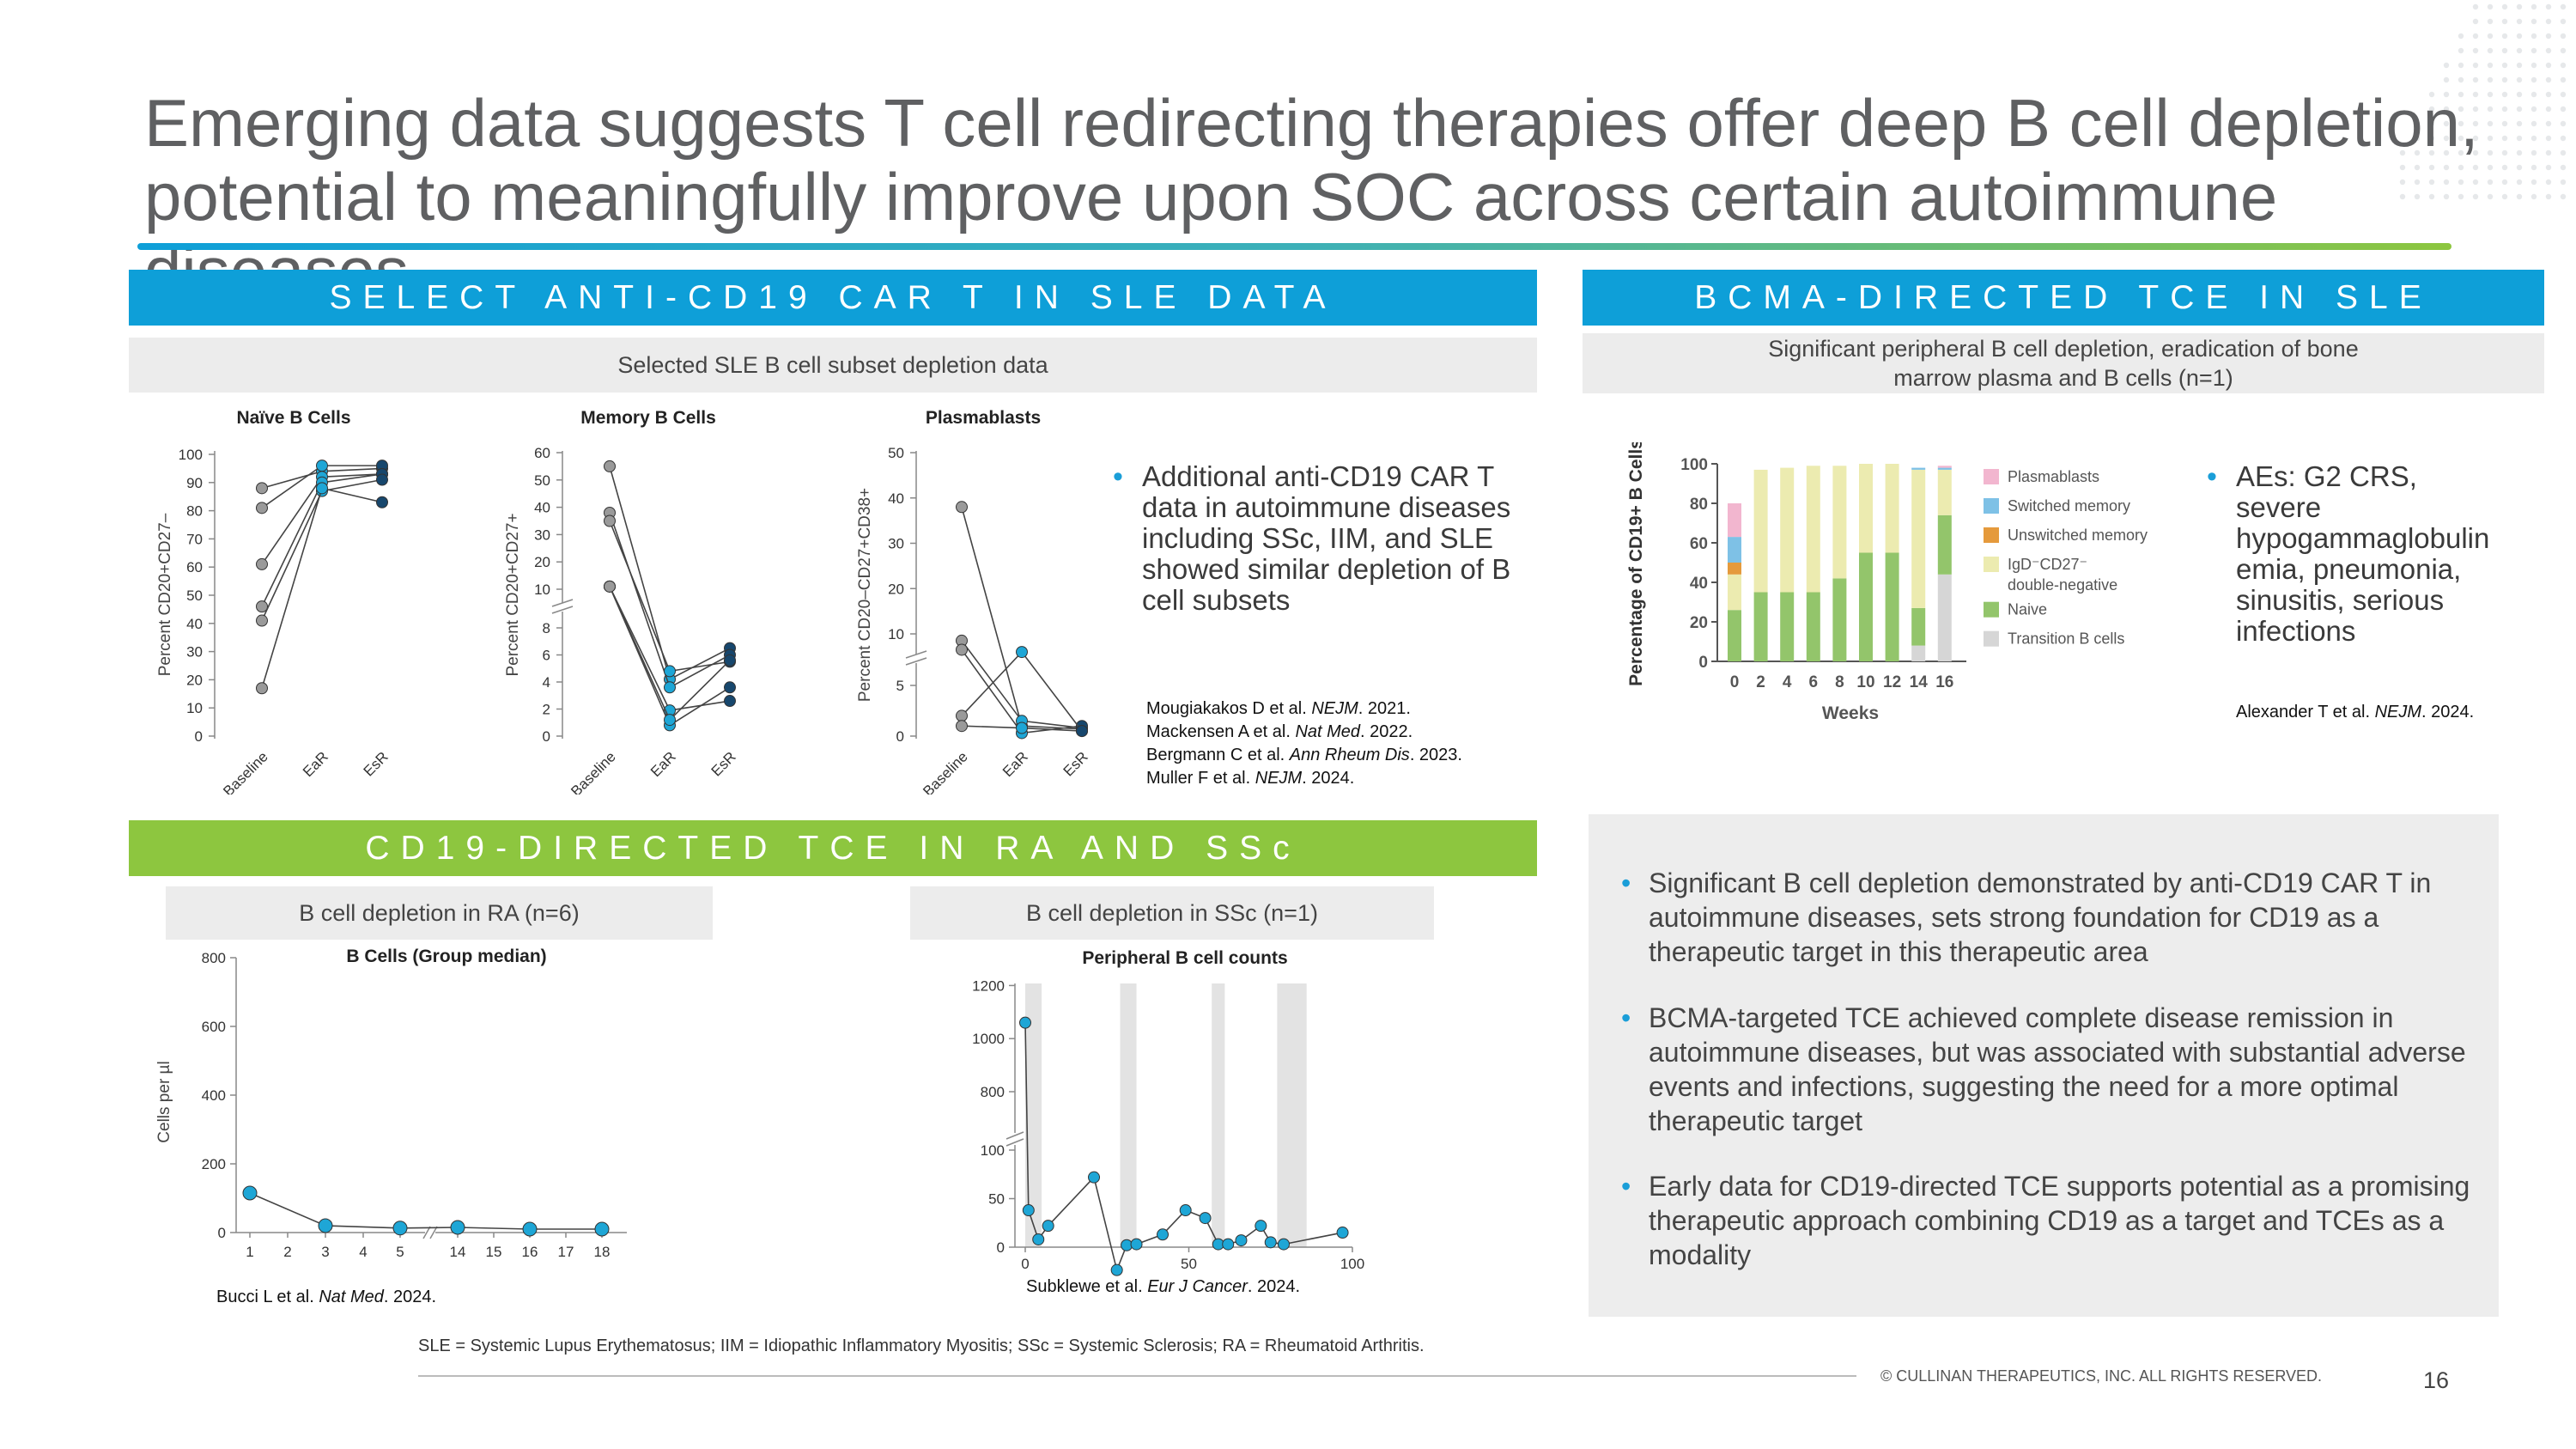  I want to click on x-tick-label: 3, so click(325, 1252).